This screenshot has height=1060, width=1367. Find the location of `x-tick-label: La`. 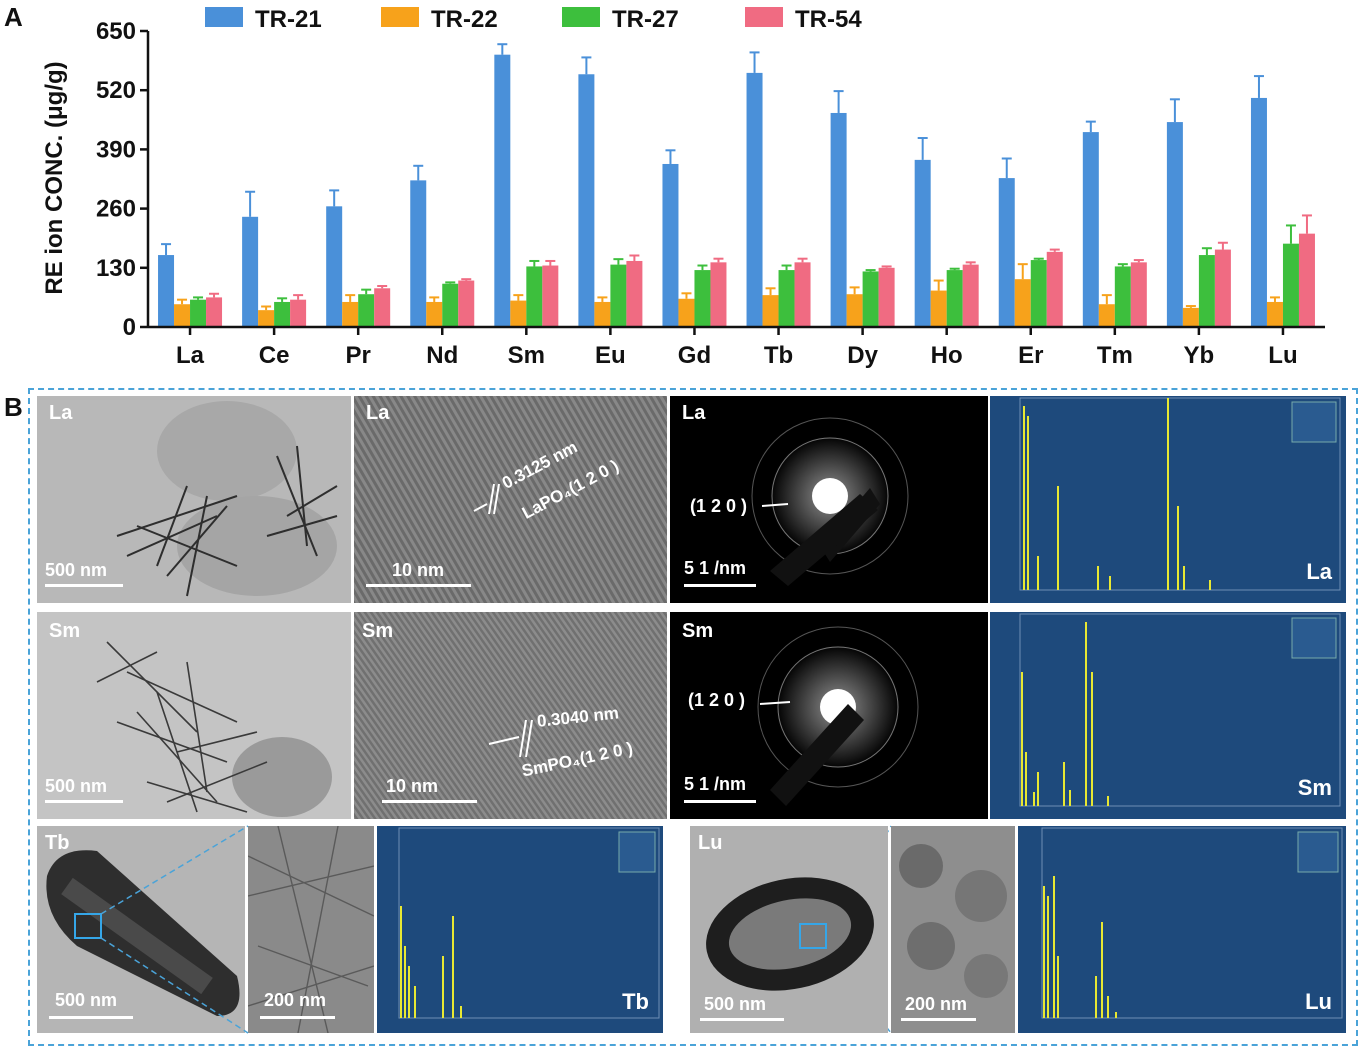

x-tick-label: La is located at coordinates (190, 355).